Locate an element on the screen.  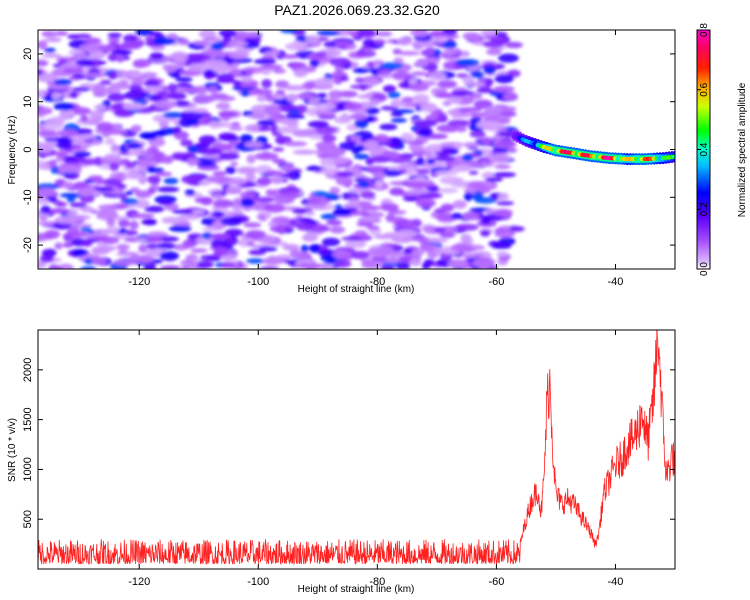
y-tick-label: -20 is located at coordinates (28, 245).